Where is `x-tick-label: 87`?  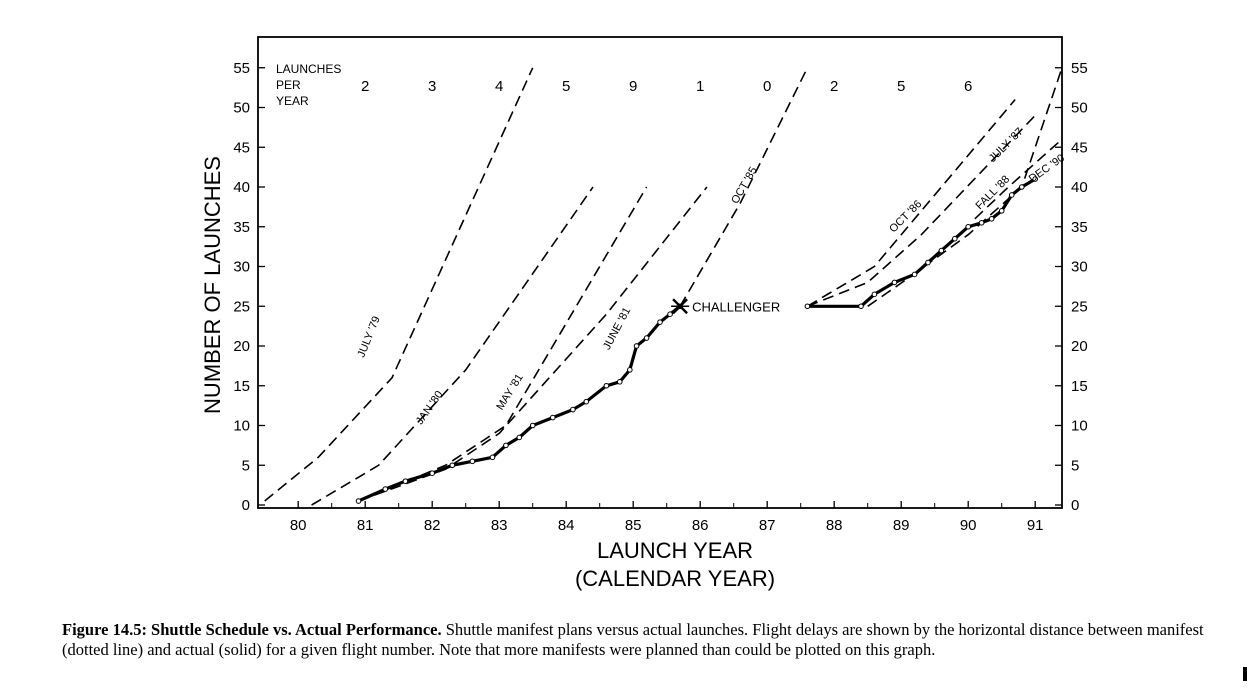 x-tick-label: 87 is located at coordinates (767, 525).